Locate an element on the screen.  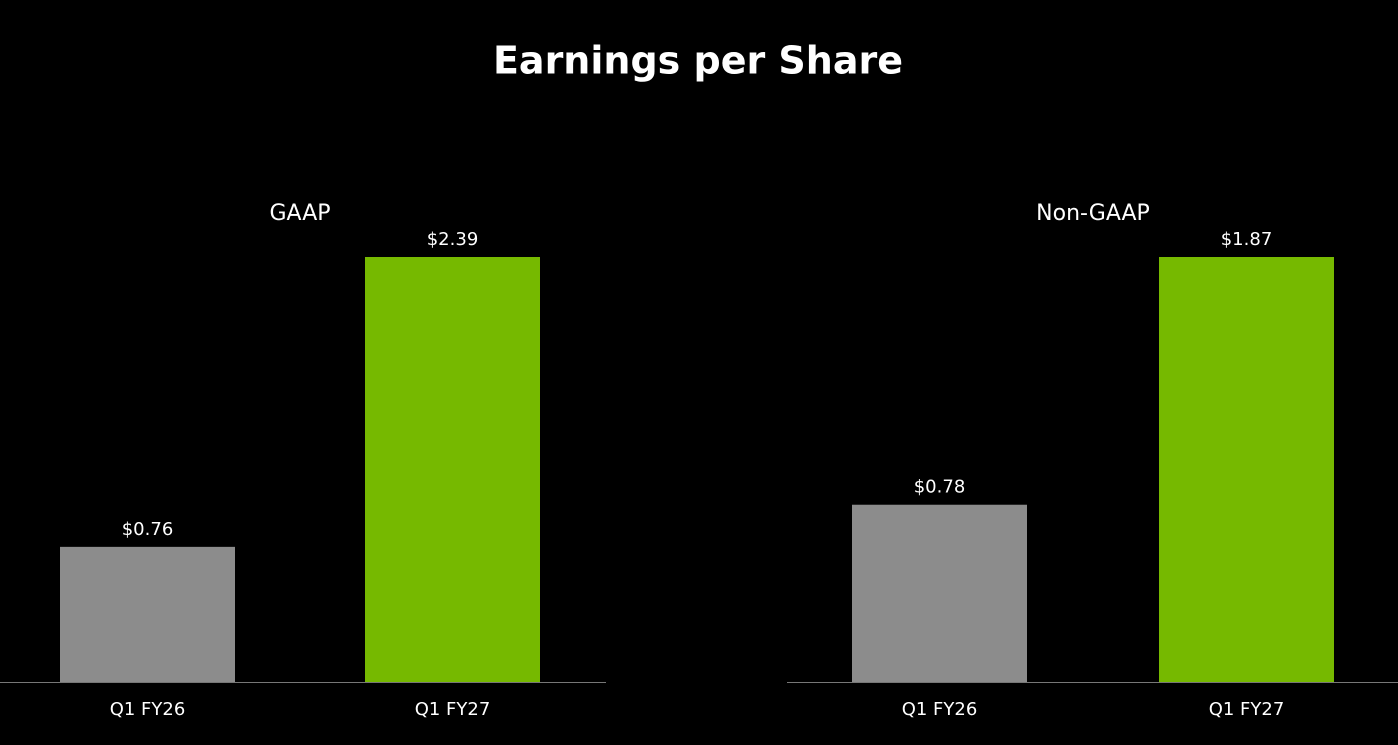
value-label: $0.76 is located at coordinates (148, 529).